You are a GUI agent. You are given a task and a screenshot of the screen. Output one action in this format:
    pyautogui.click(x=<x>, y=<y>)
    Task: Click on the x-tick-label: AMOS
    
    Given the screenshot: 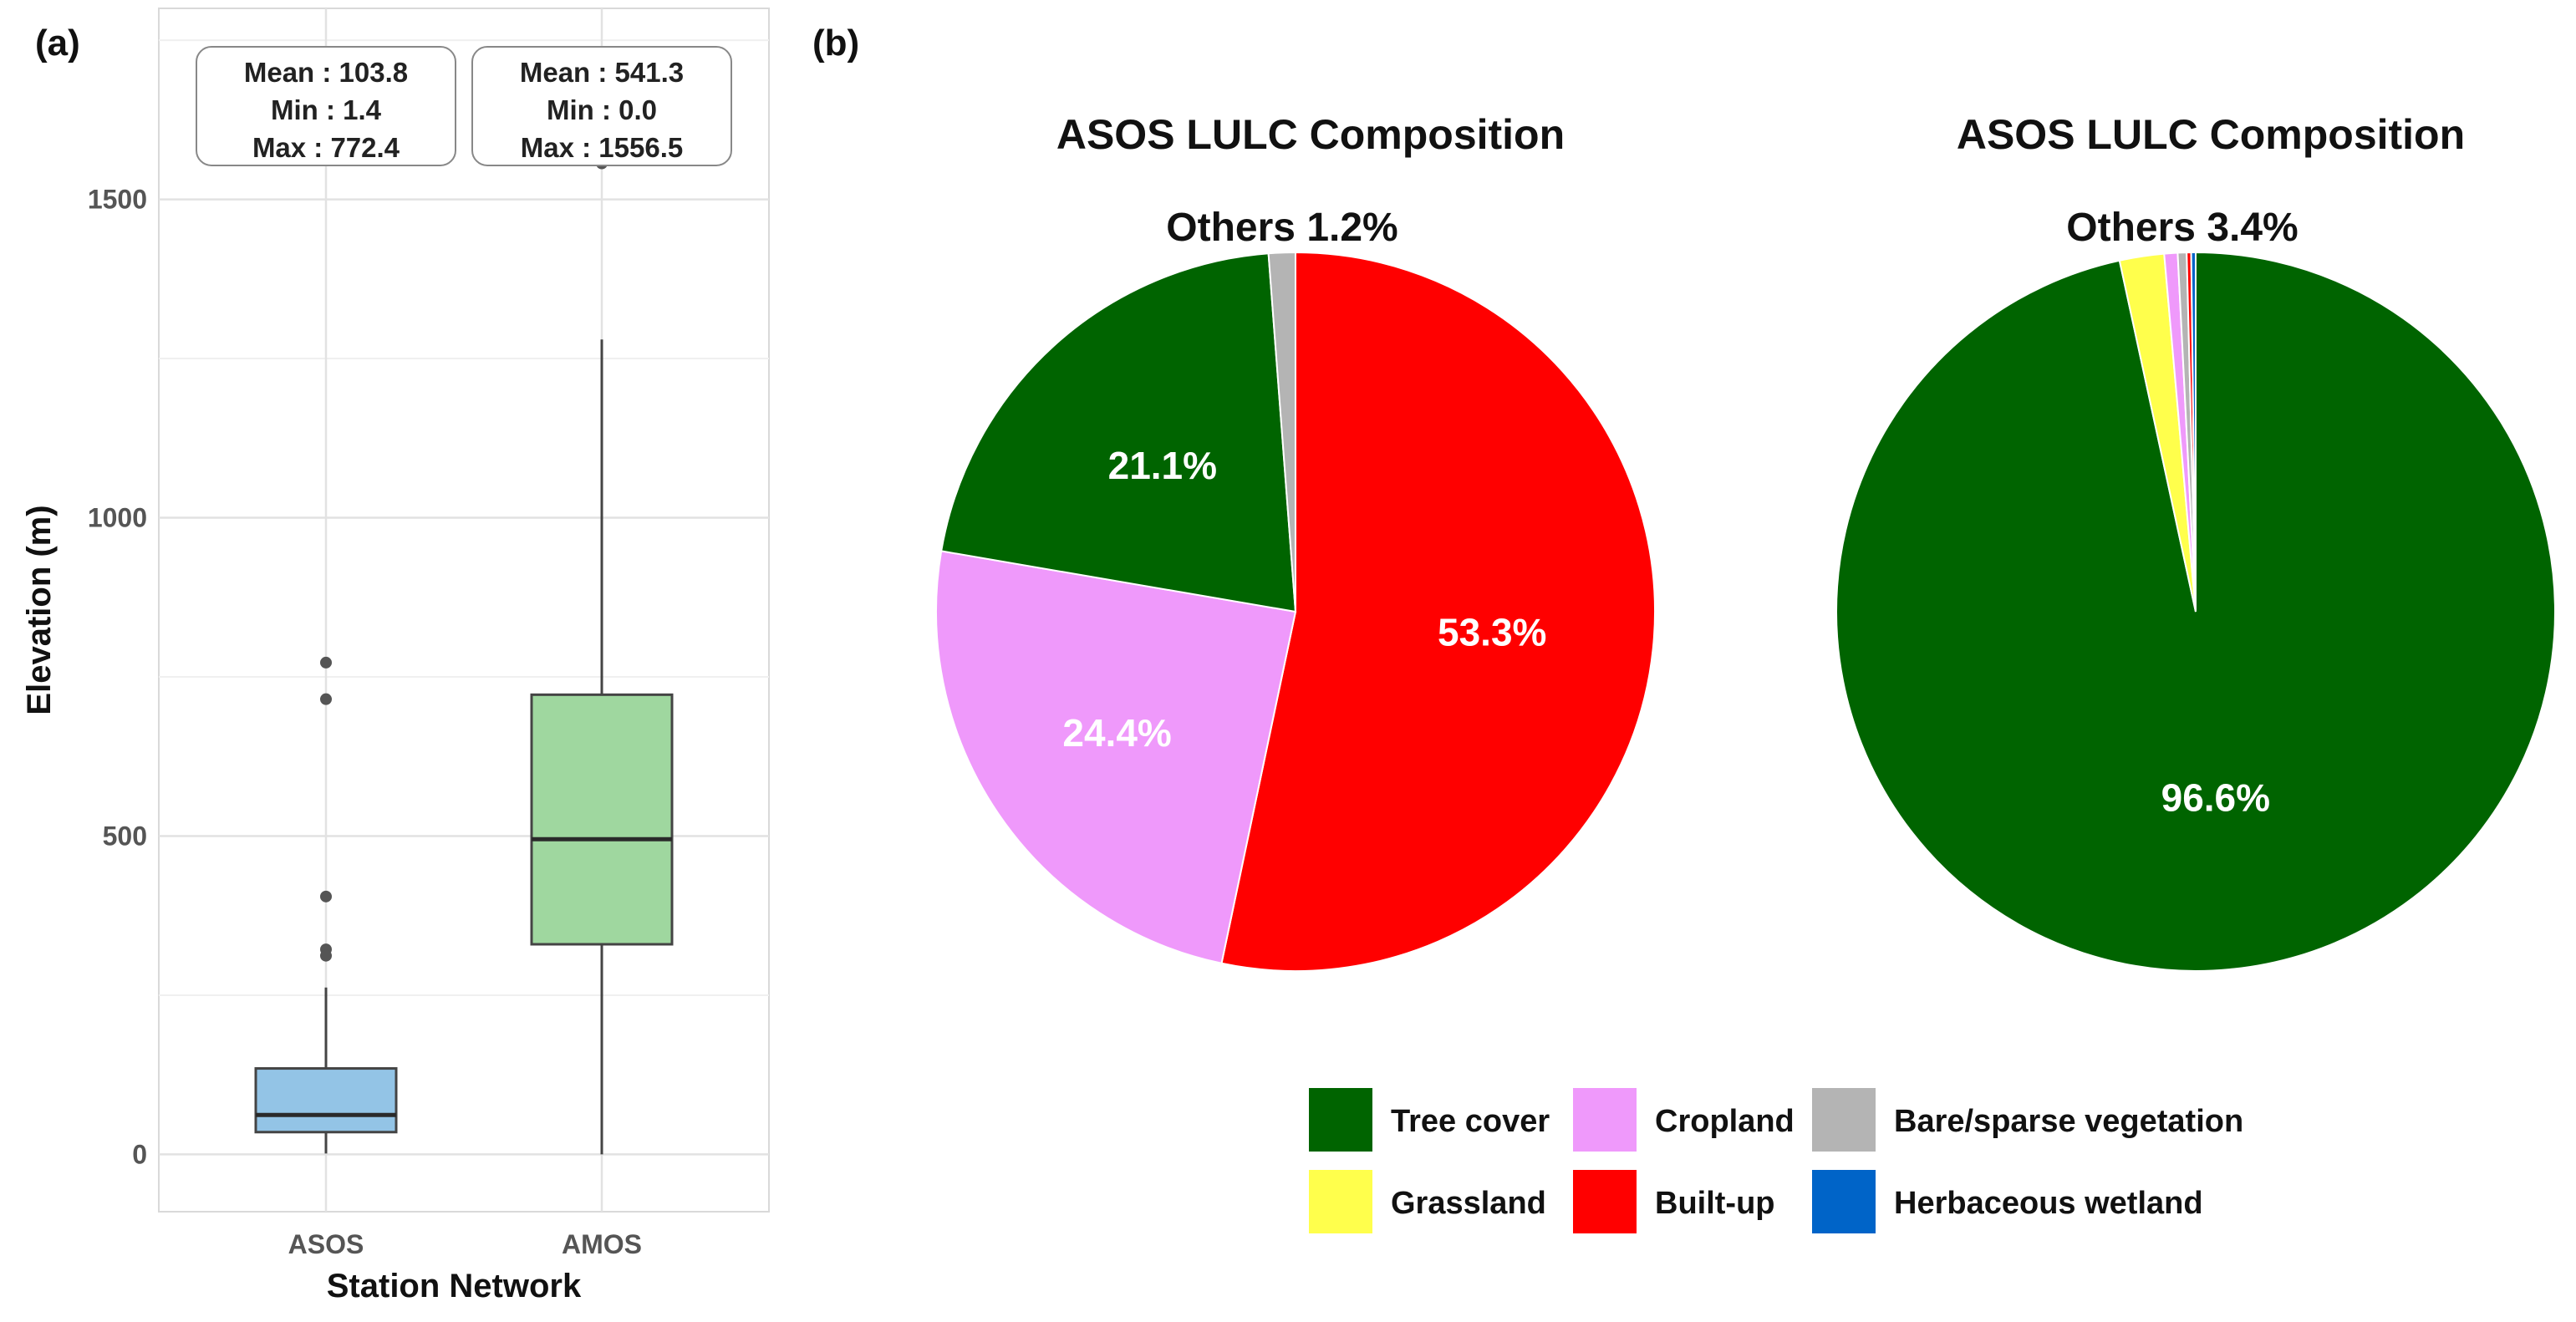 What is the action you would take?
    pyautogui.click(x=602, y=1244)
    